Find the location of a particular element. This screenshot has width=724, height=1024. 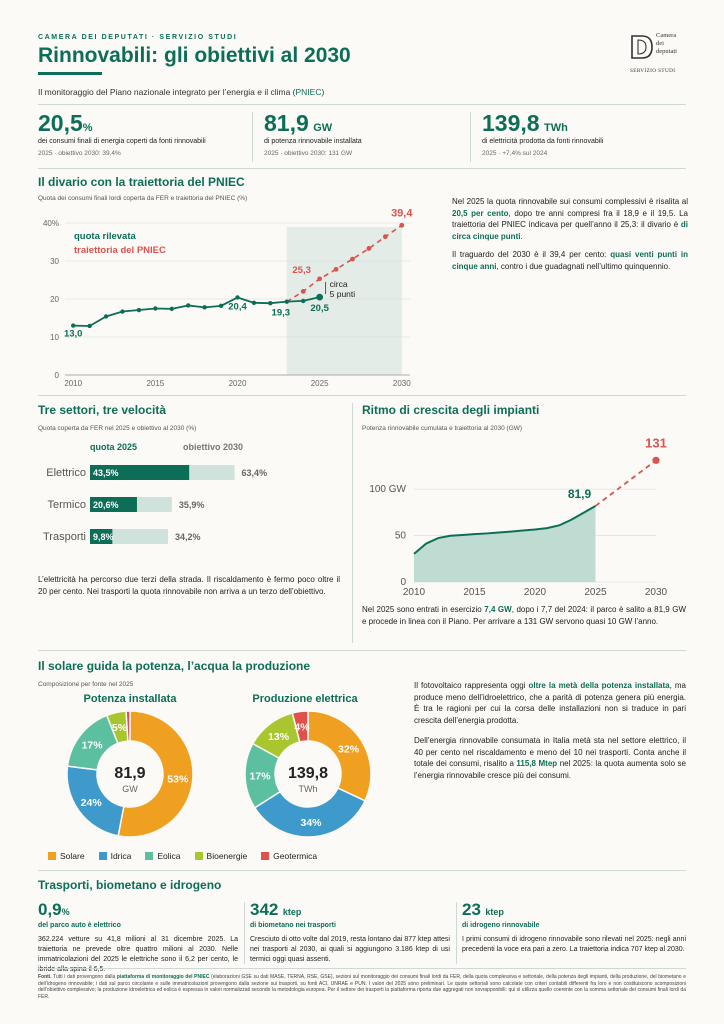

data-label: 39,4 is located at coordinates (402, 213).